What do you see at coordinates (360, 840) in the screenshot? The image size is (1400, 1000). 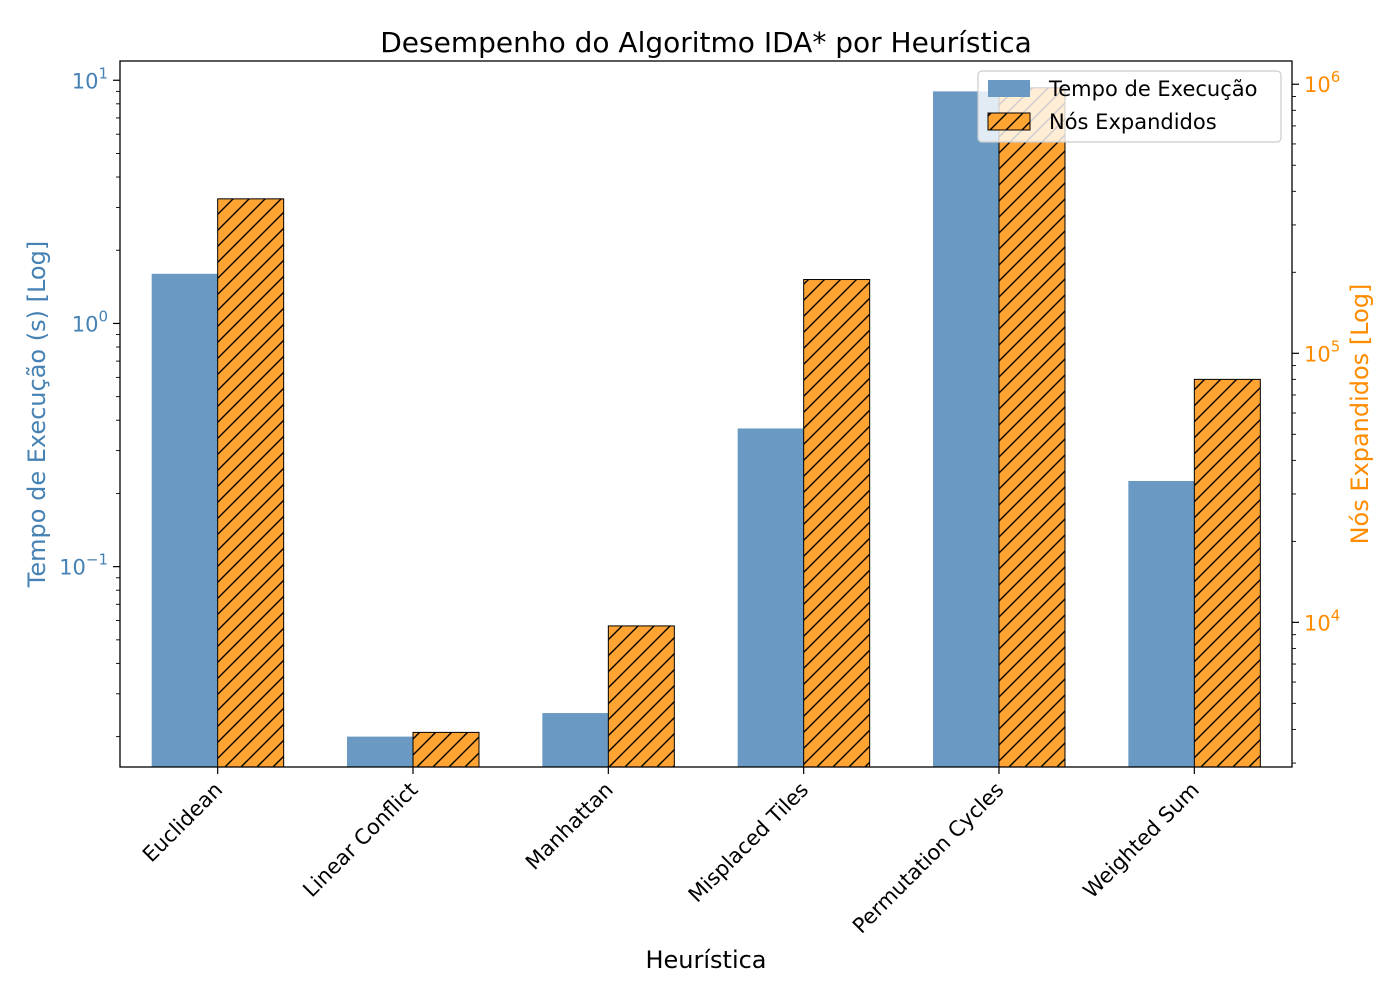 I see `category-label: Linear Conflict` at bounding box center [360, 840].